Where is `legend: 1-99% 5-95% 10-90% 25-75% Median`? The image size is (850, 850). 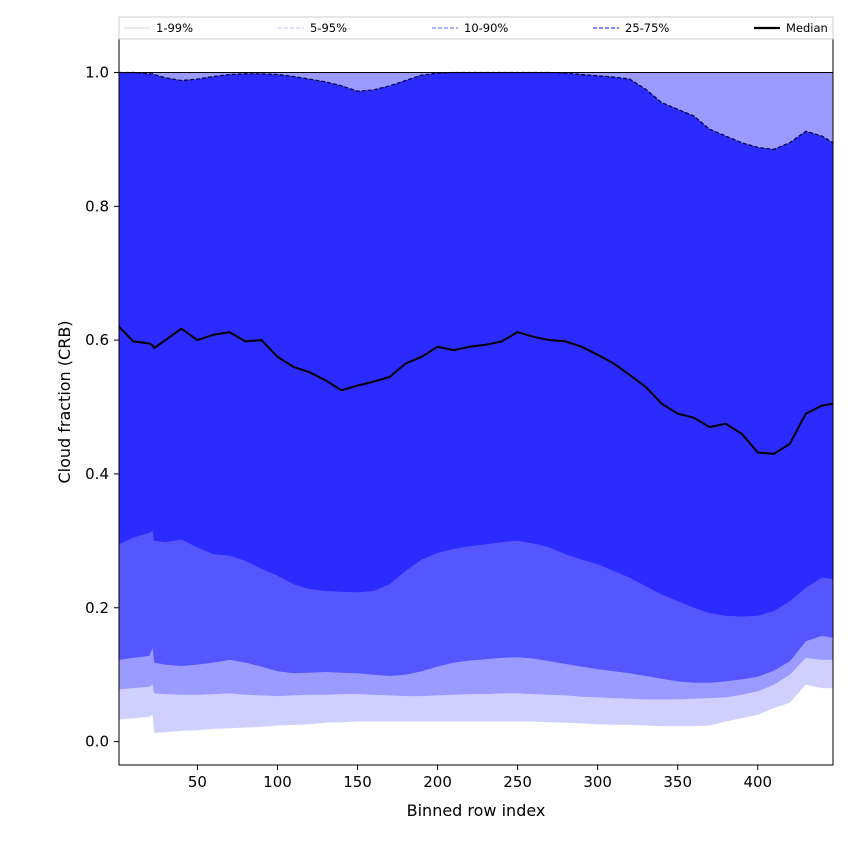
legend: 1-99% 5-95% 10-90% 25-75% Median is located at coordinates (476, 28).